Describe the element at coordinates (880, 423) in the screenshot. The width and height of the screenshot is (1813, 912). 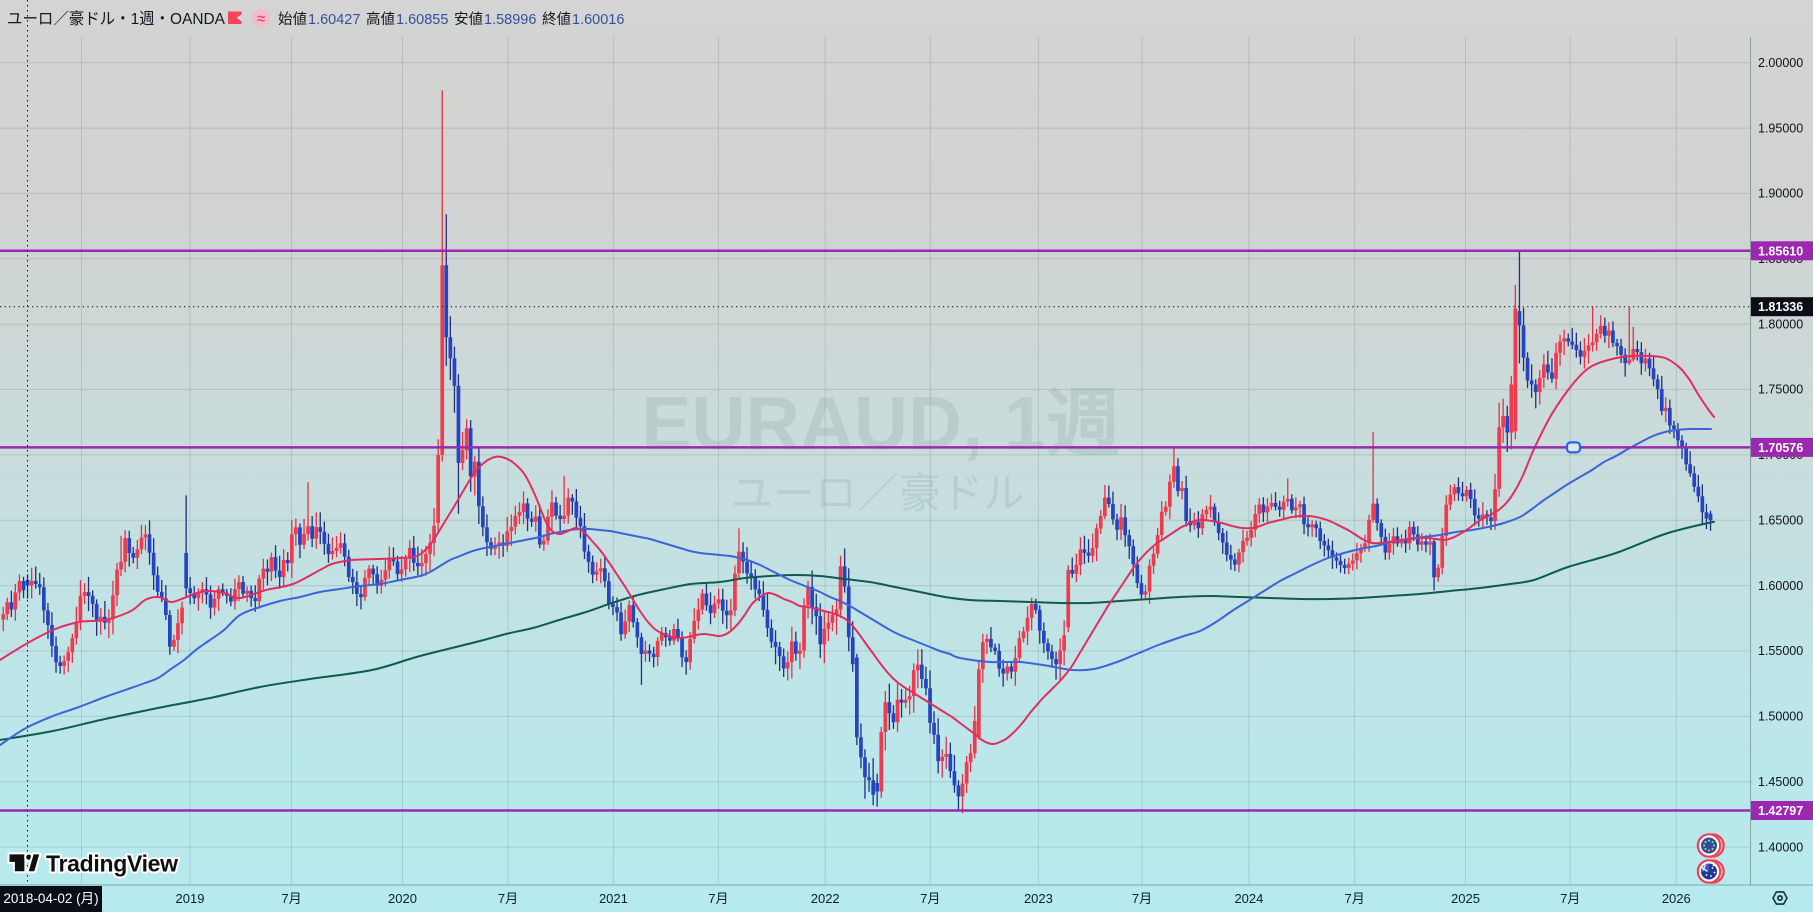
I see `svg-text: EURAUD, 1週` at that location.